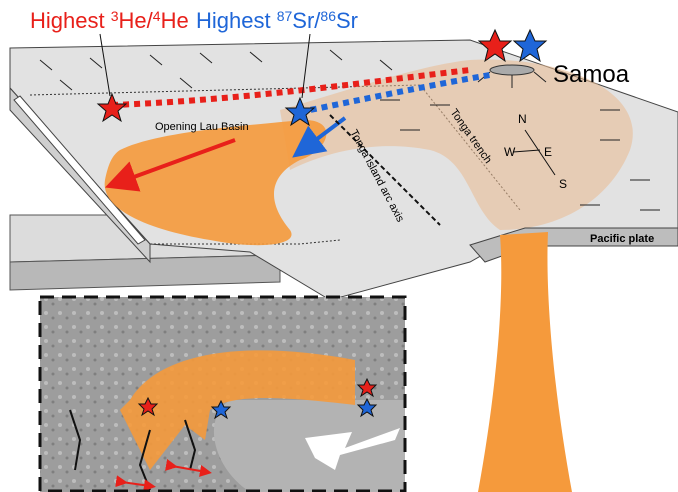 The height and width of the screenshot is (492, 678). What do you see at coordinates (306, 20) in the screenshot?
I see `label-part: Sr/` at bounding box center [306, 20].